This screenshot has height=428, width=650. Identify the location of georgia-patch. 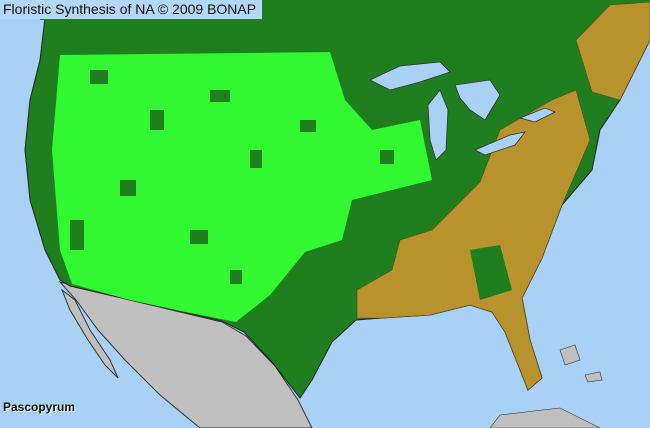
(491, 272).